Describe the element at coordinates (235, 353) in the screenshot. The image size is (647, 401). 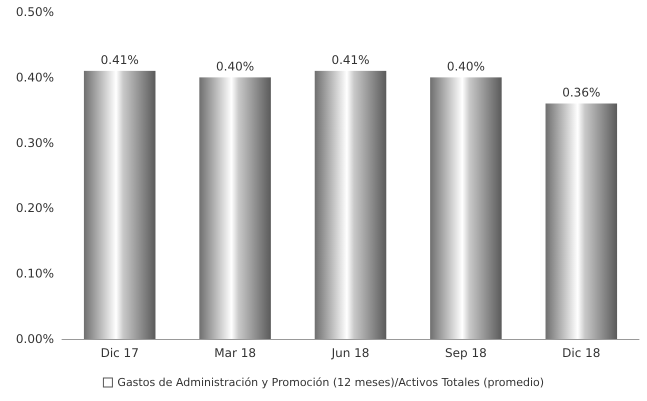
I see `x-tick-label: Mar 18` at that location.